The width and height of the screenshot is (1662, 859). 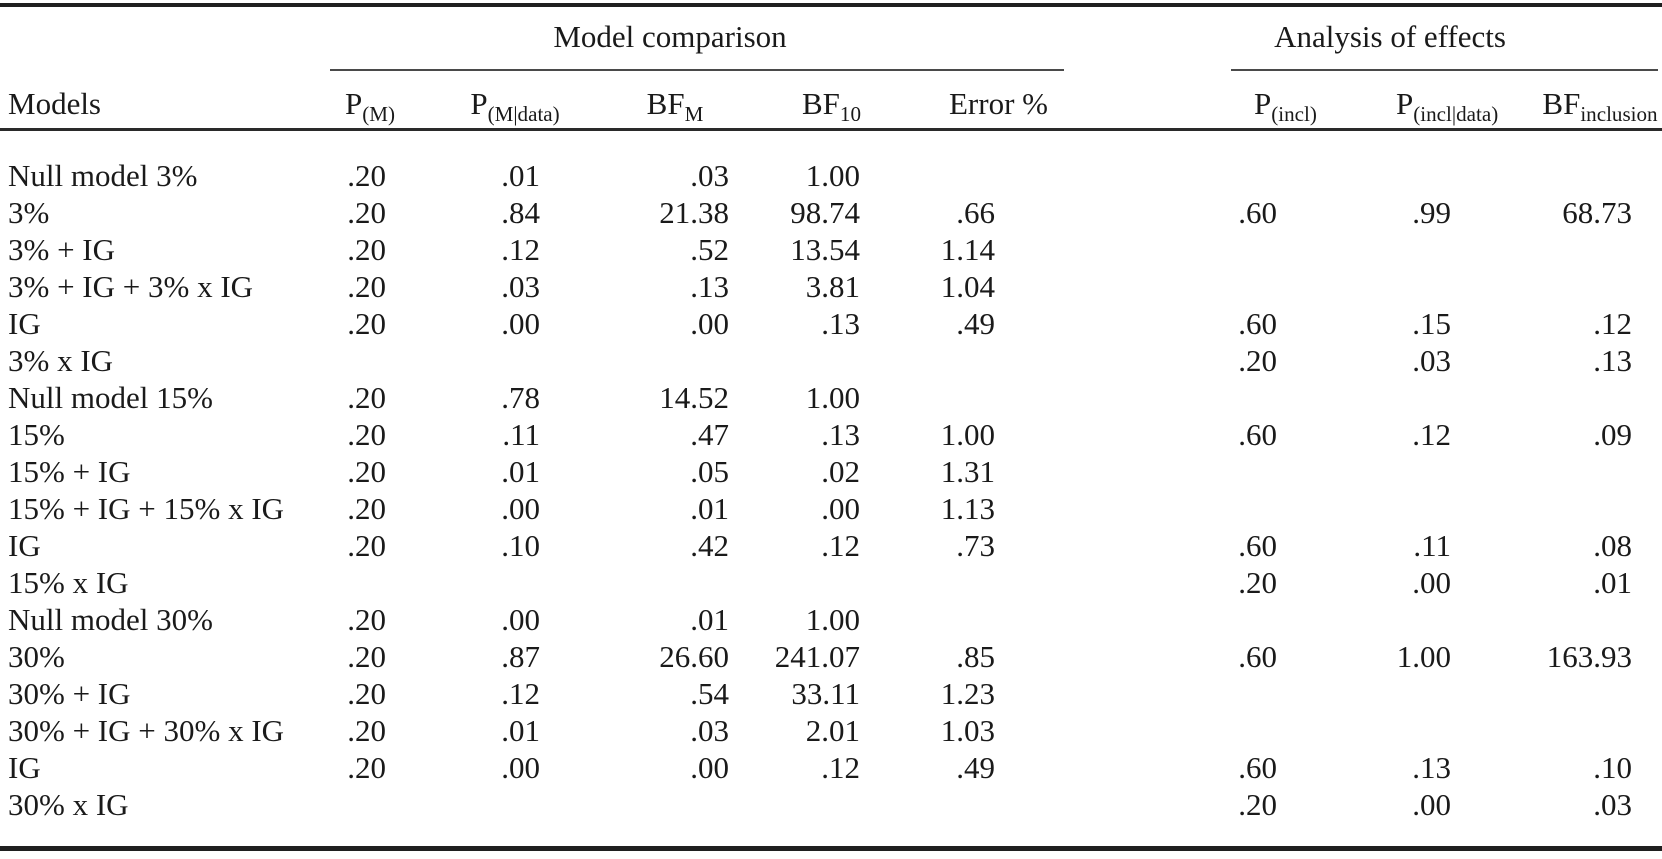 What do you see at coordinates (831, 143) in the screenshot?
I see `header-spacer` at bounding box center [831, 143].